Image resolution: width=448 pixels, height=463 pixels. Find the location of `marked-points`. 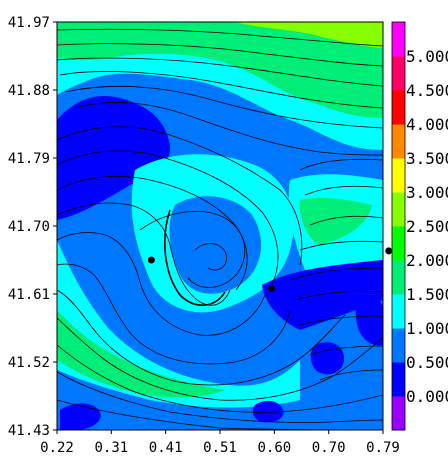

marked-points is located at coordinates (270, 270).